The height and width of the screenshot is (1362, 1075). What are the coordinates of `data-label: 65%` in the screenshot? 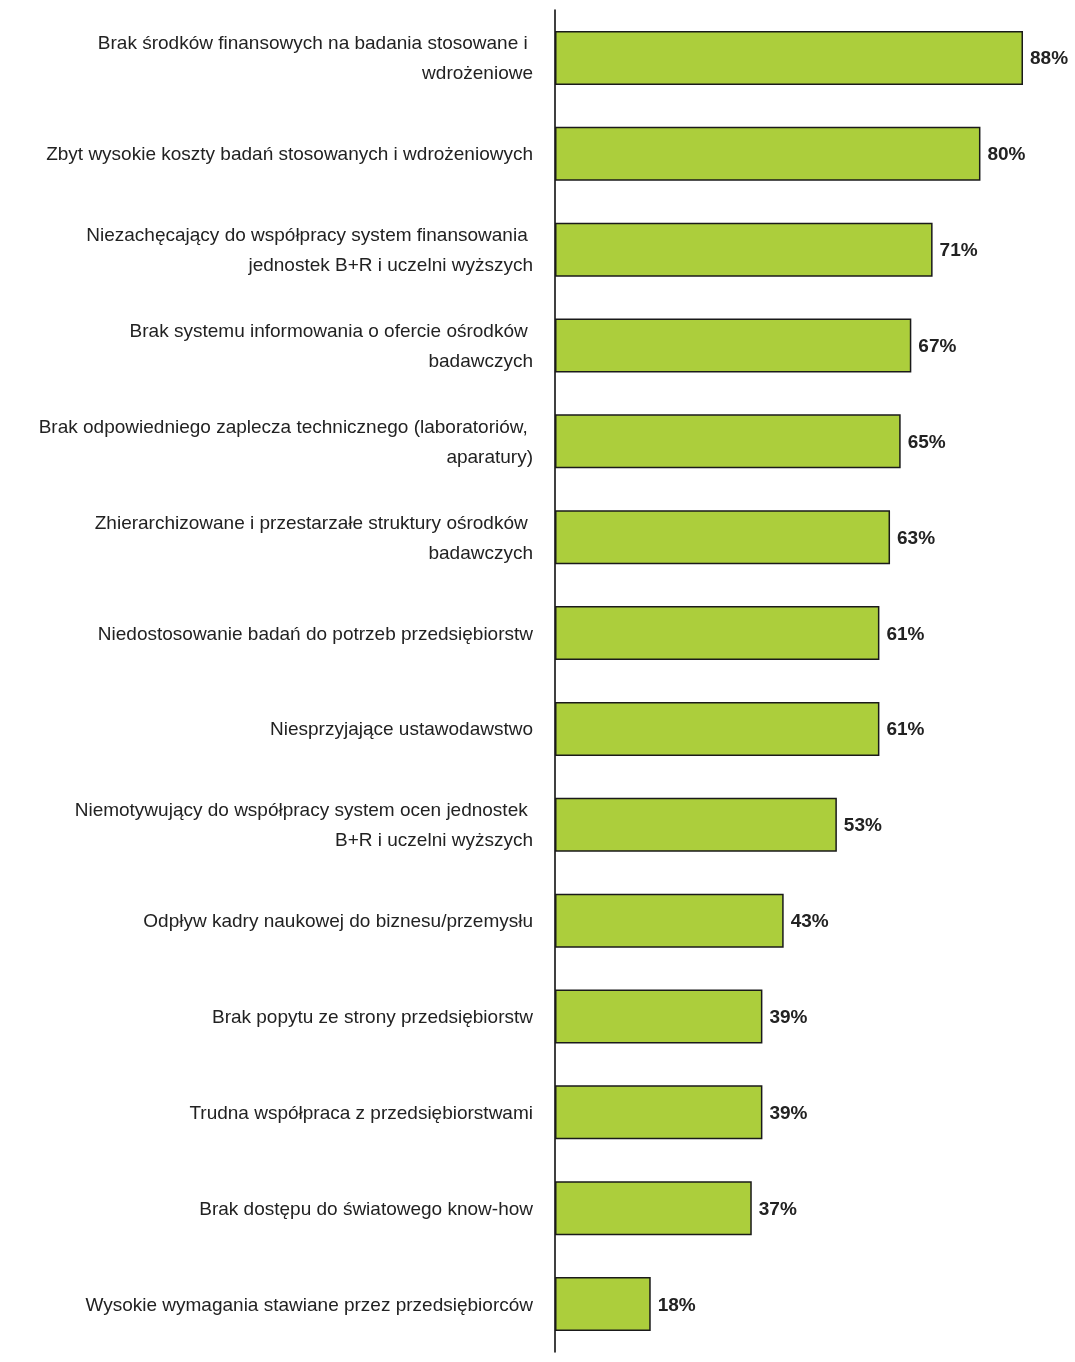 It's located at (926, 441).